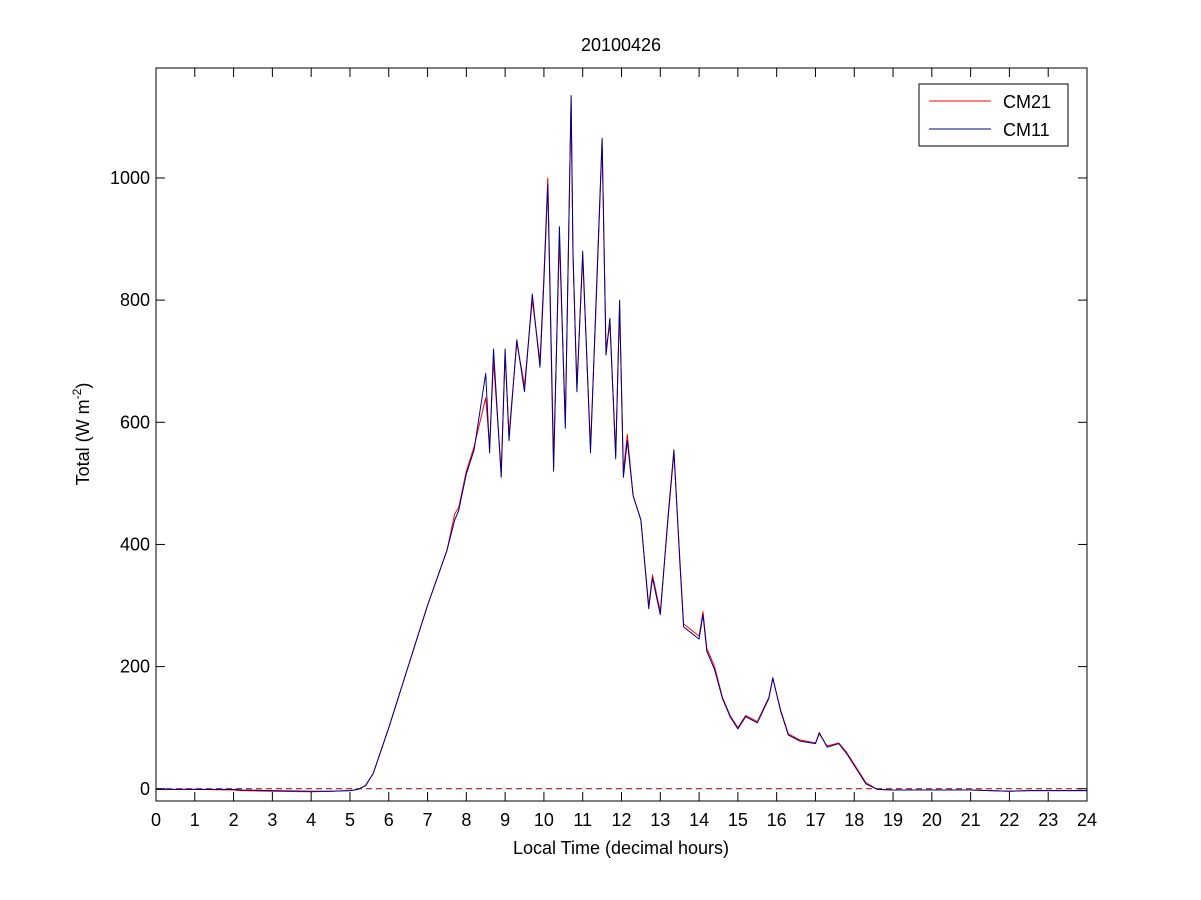  I want to click on x-tick-label: 15, so click(738, 820).